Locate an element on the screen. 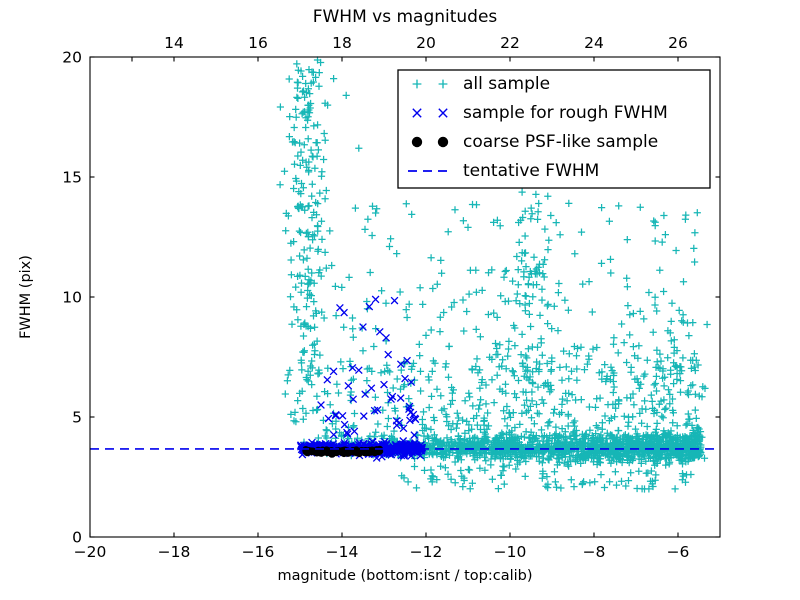  x-tick-label-top: 18 is located at coordinates (342, 43).